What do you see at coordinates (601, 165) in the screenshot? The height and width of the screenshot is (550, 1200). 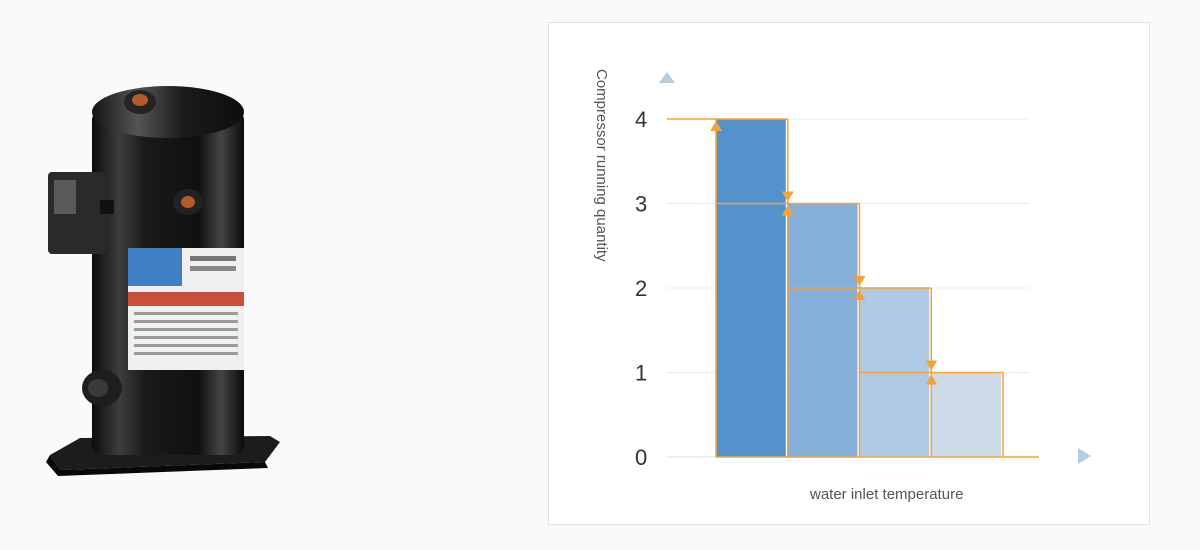 I see `y-axis-label: Compressor running quantity` at bounding box center [601, 165].